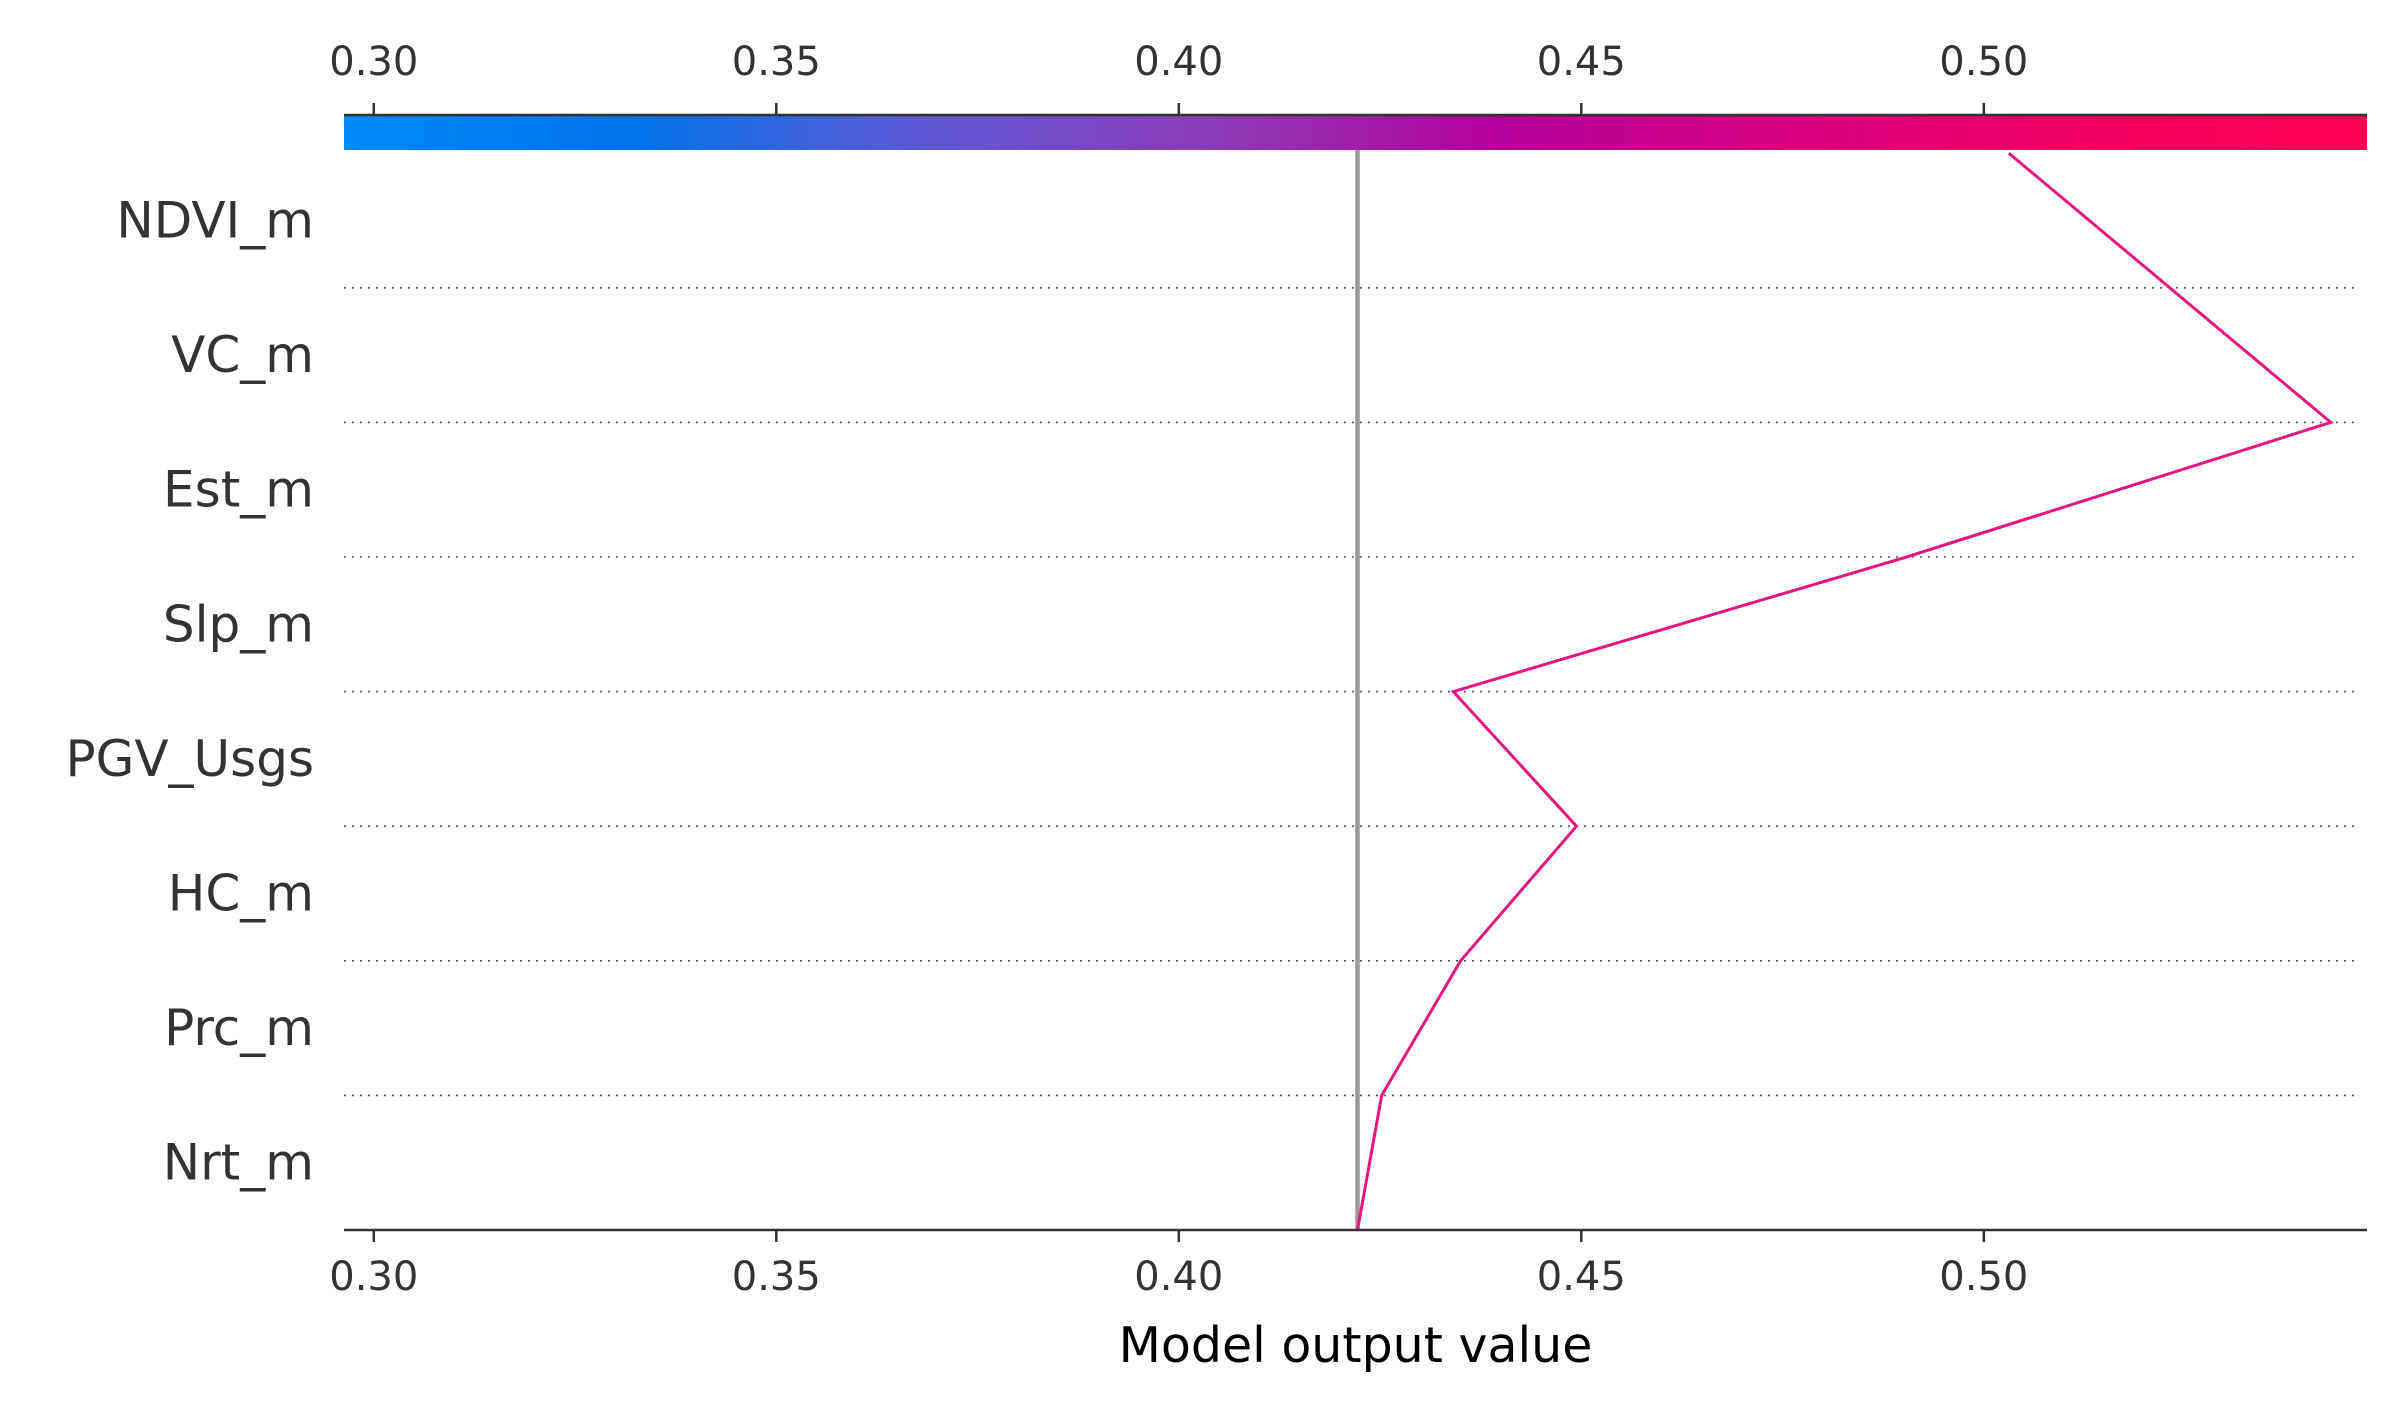  What do you see at coordinates (1581, 62) in the screenshot?
I see `top-tick-label: 0.45` at bounding box center [1581, 62].